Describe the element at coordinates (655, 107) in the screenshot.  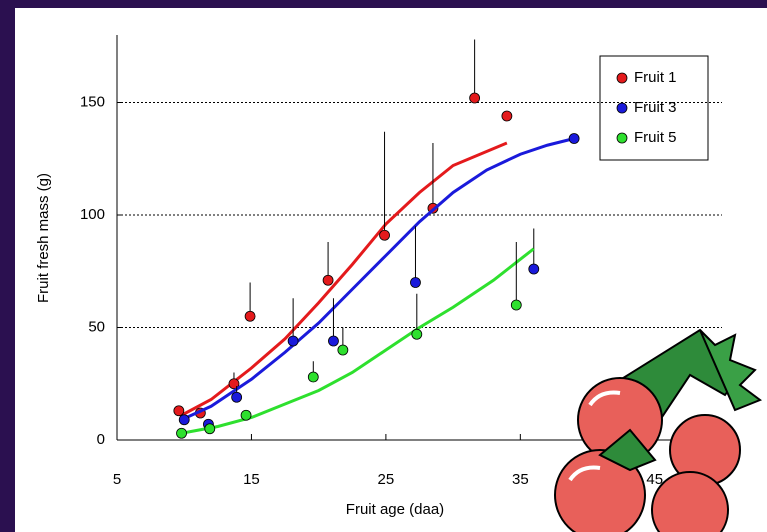
I see `legend-label: Fruit 3` at that location.